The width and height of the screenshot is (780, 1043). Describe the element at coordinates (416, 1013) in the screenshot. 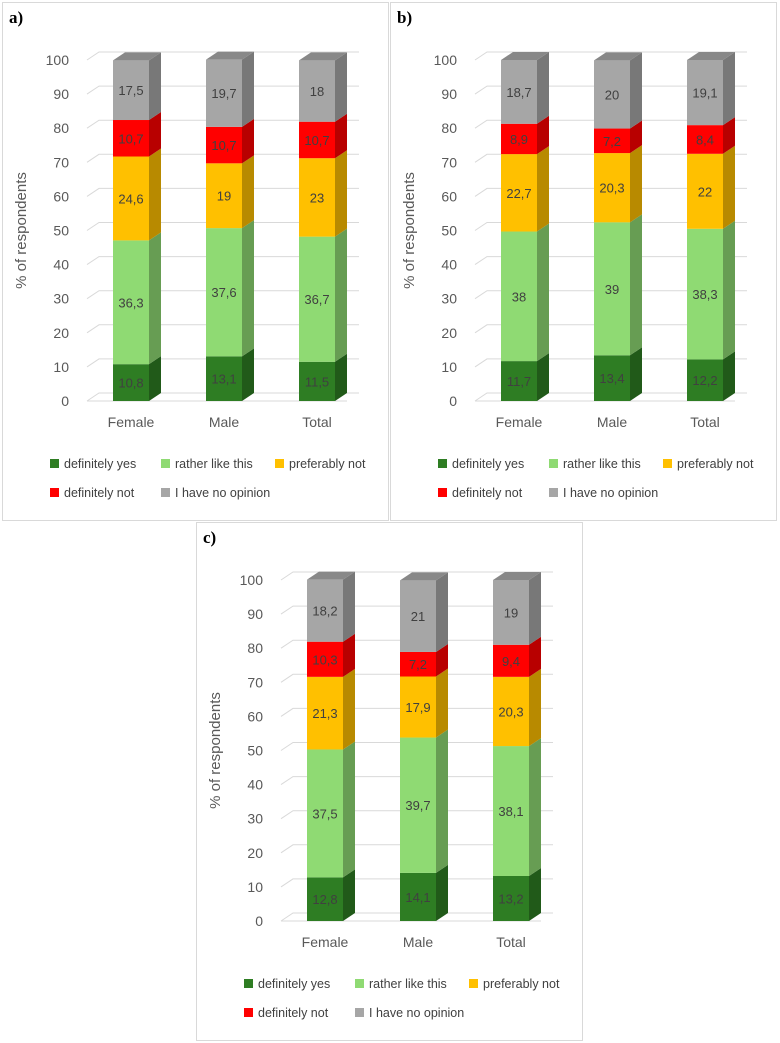

I see `legend-label: I have no opinion` at that location.